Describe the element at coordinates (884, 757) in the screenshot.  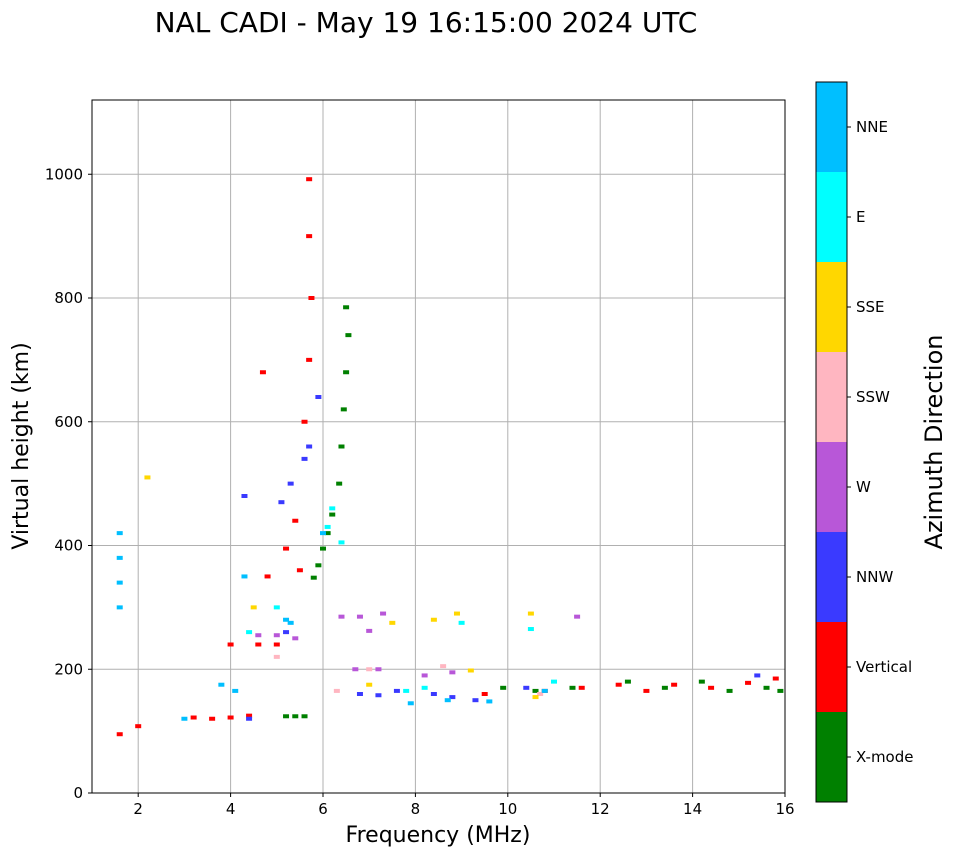
I see `colorbar-tick-label: X-mode` at that location.